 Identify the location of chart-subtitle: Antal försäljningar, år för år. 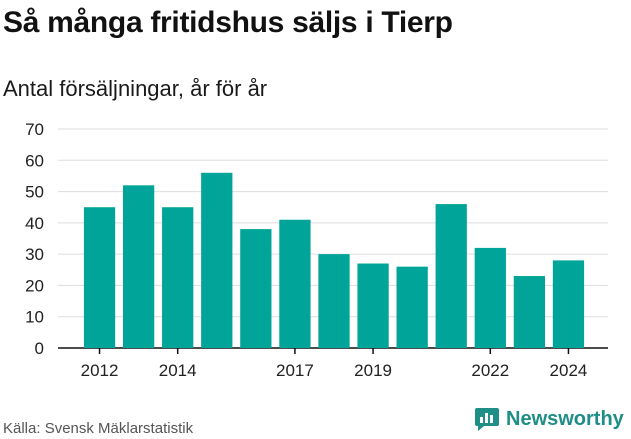
(135, 88).